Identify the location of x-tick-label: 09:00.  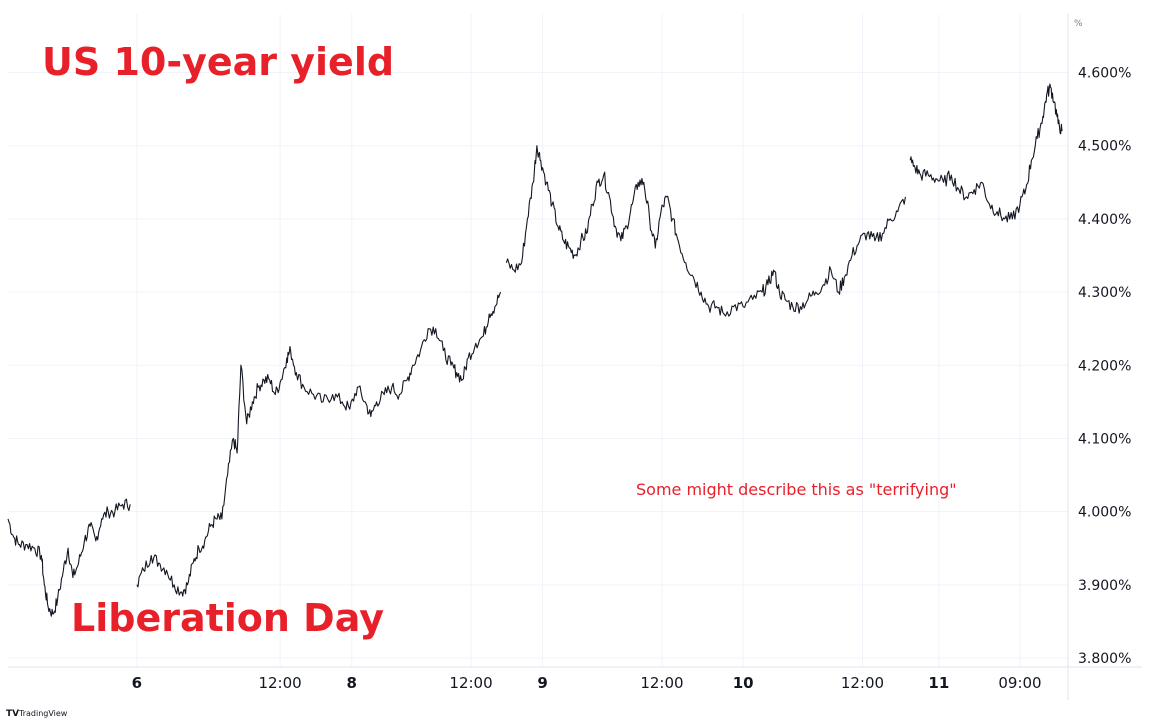
(1019, 683).